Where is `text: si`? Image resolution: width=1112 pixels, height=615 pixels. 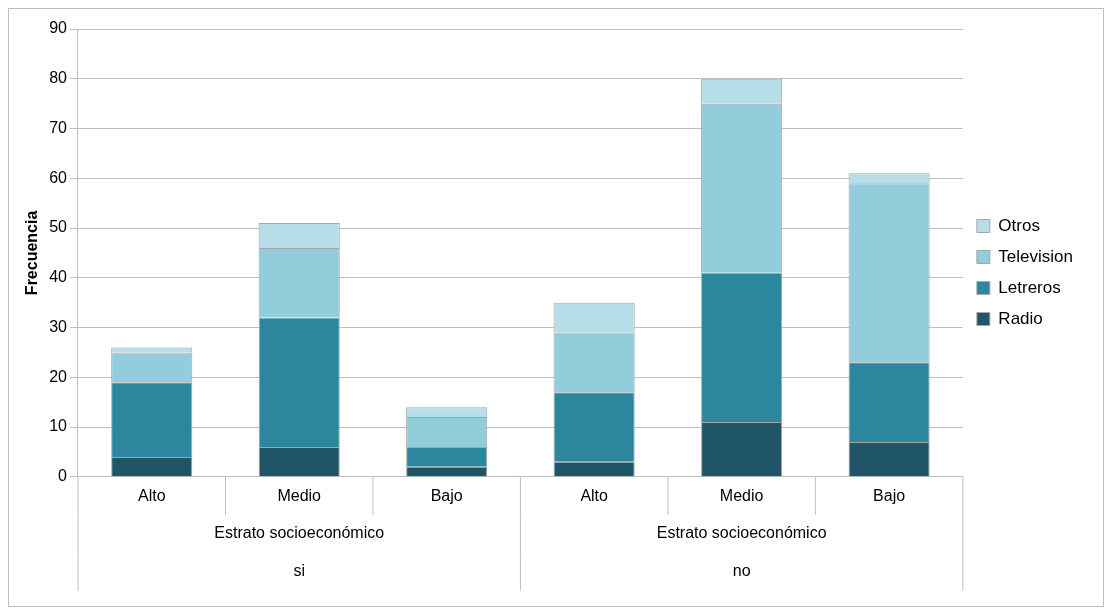 text: si is located at coordinates (299, 571).